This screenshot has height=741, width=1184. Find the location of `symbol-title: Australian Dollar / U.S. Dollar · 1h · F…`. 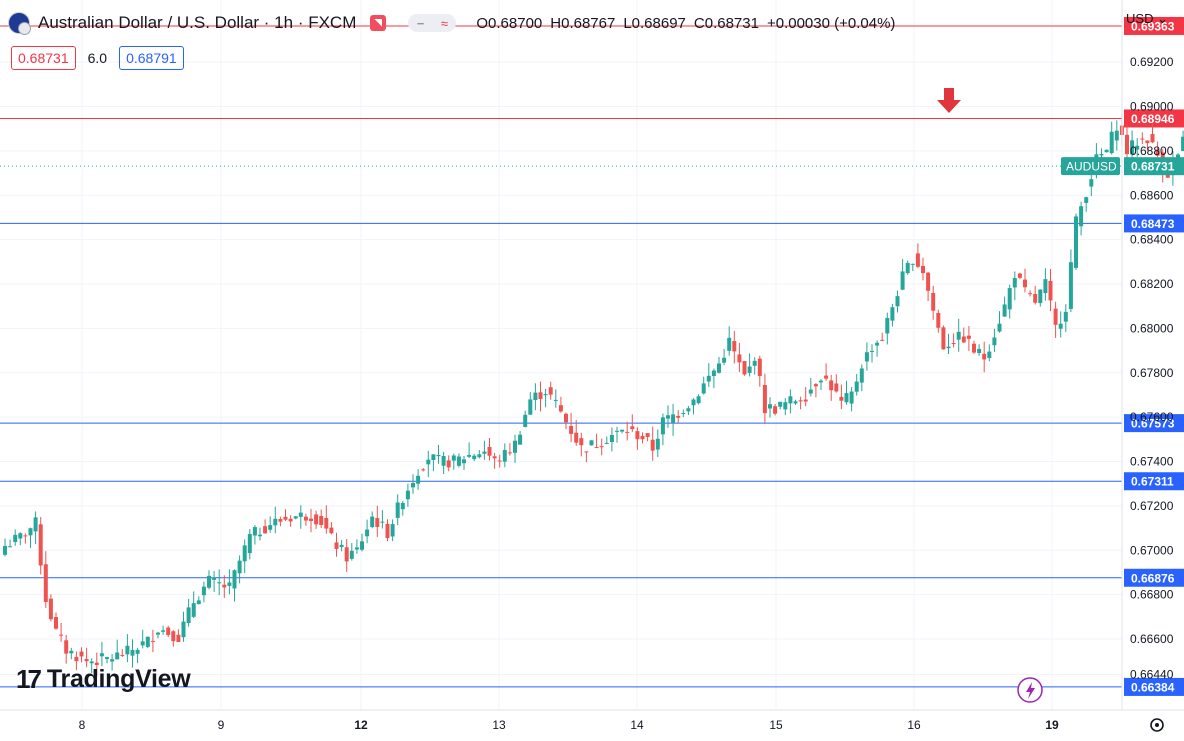

symbol-title: Australian Dollar / U.S. Dollar · 1h · F… is located at coordinates (197, 22).